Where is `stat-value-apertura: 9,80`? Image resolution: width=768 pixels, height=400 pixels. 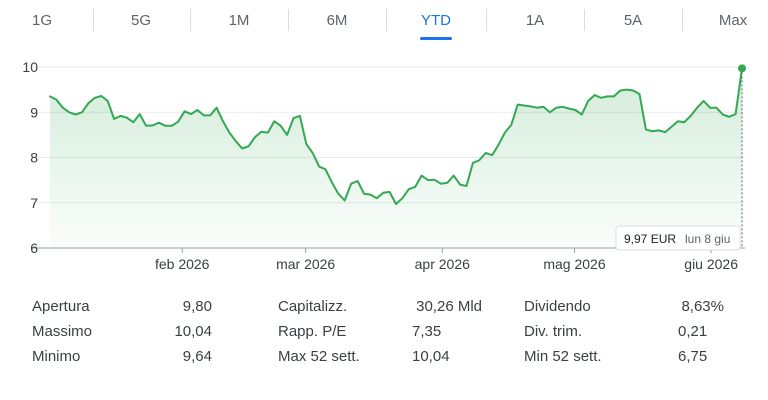 stat-value-apertura: 9,80 is located at coordinates (197, 306).